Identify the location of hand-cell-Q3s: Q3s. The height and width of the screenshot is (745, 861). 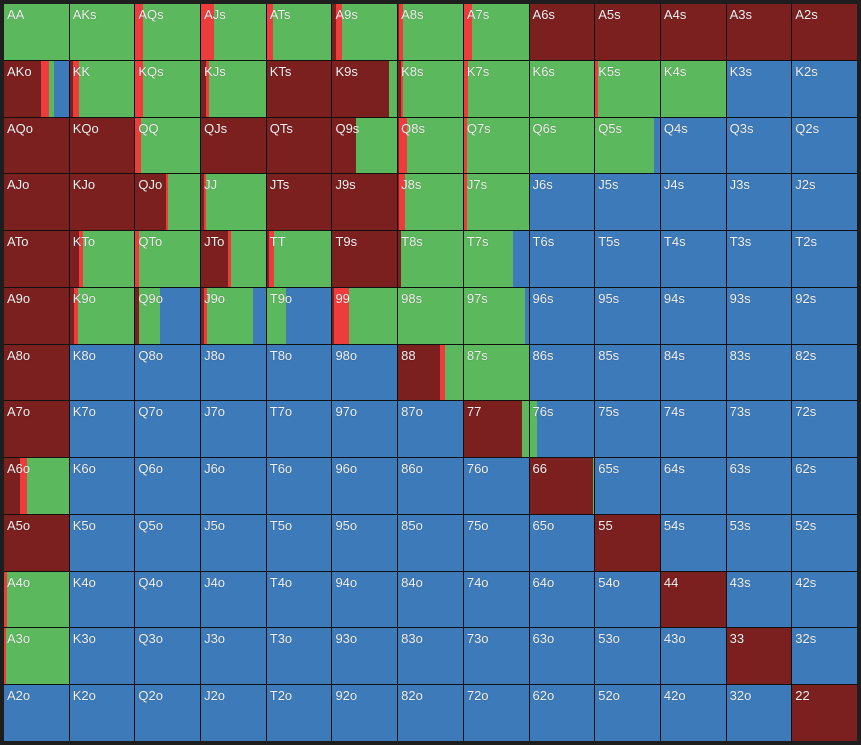
(759, 145).